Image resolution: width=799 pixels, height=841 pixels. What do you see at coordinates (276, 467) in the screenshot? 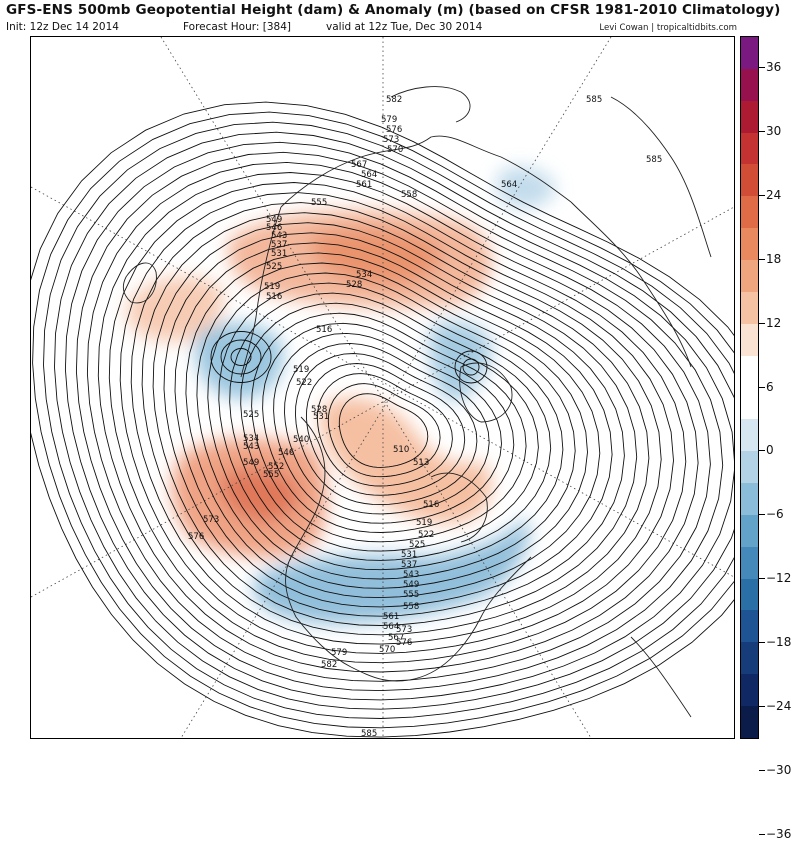
I see `contour-label: 552` at bounding box center [276, 467].